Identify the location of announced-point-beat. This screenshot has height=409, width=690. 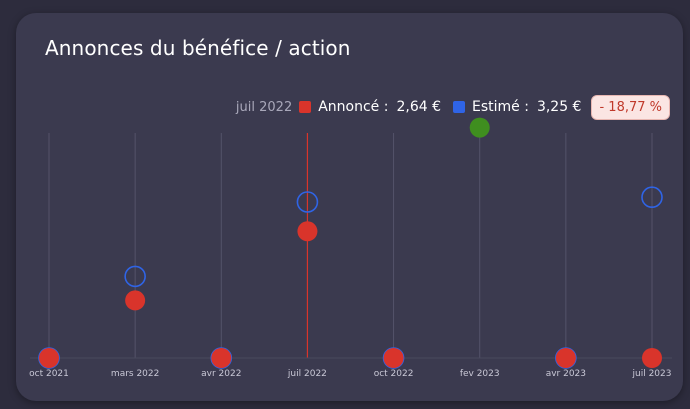
(479, 127).